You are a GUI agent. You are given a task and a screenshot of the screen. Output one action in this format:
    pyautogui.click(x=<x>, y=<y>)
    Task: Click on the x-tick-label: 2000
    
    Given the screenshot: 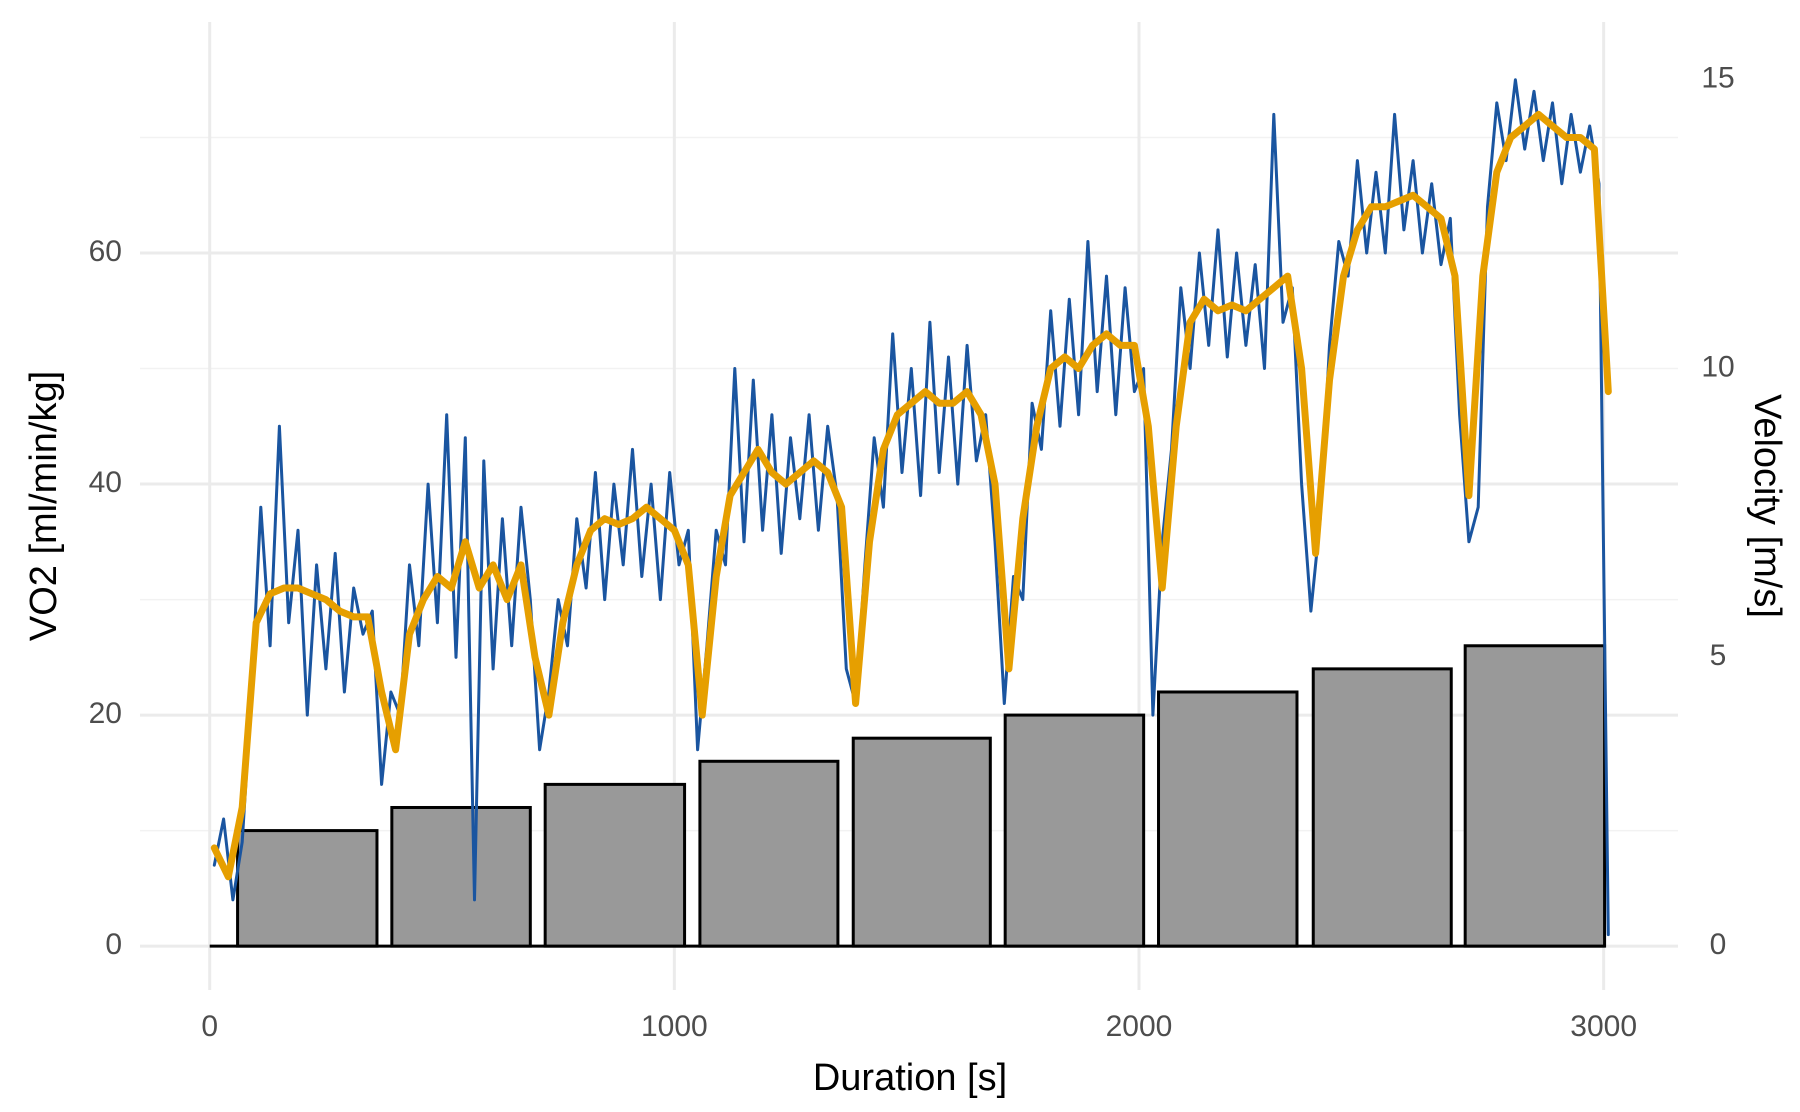 What is the action you would take?
    pyautogui.click(x=1139, y=1026)
    